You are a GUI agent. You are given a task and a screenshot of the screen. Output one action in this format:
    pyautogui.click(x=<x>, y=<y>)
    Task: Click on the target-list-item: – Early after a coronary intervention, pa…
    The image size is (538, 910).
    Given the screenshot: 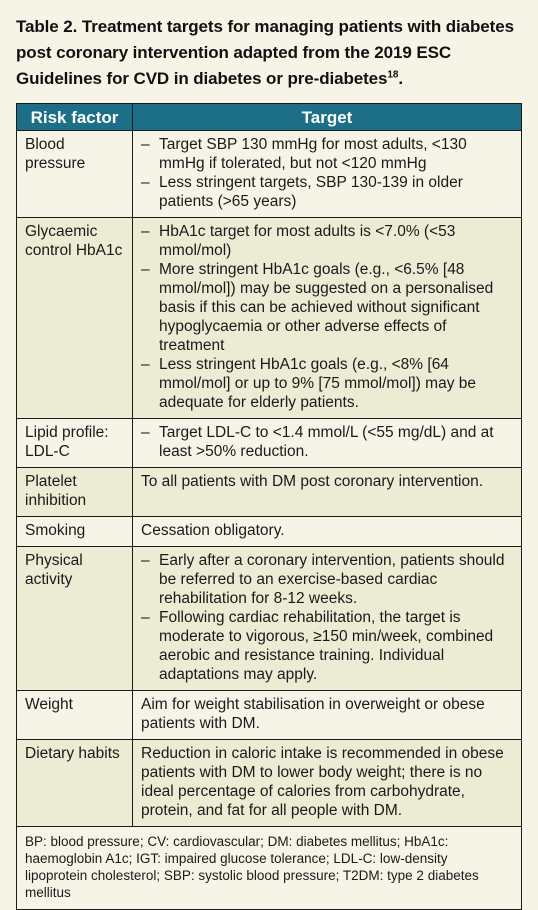 What is the action you would take?
    pyautogui.click(x=328, y=579)
    